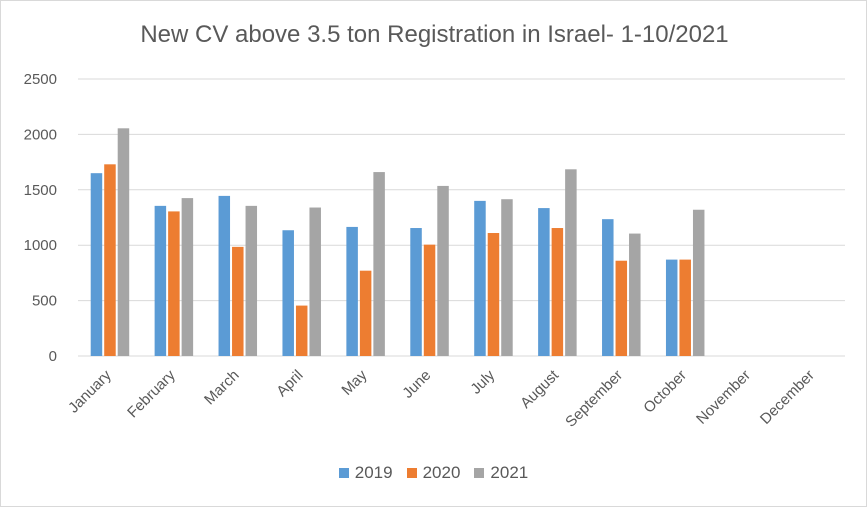  Describe the element at coordinates (671, 307) in the screenshot. I see `bar-2019-october` at that location.